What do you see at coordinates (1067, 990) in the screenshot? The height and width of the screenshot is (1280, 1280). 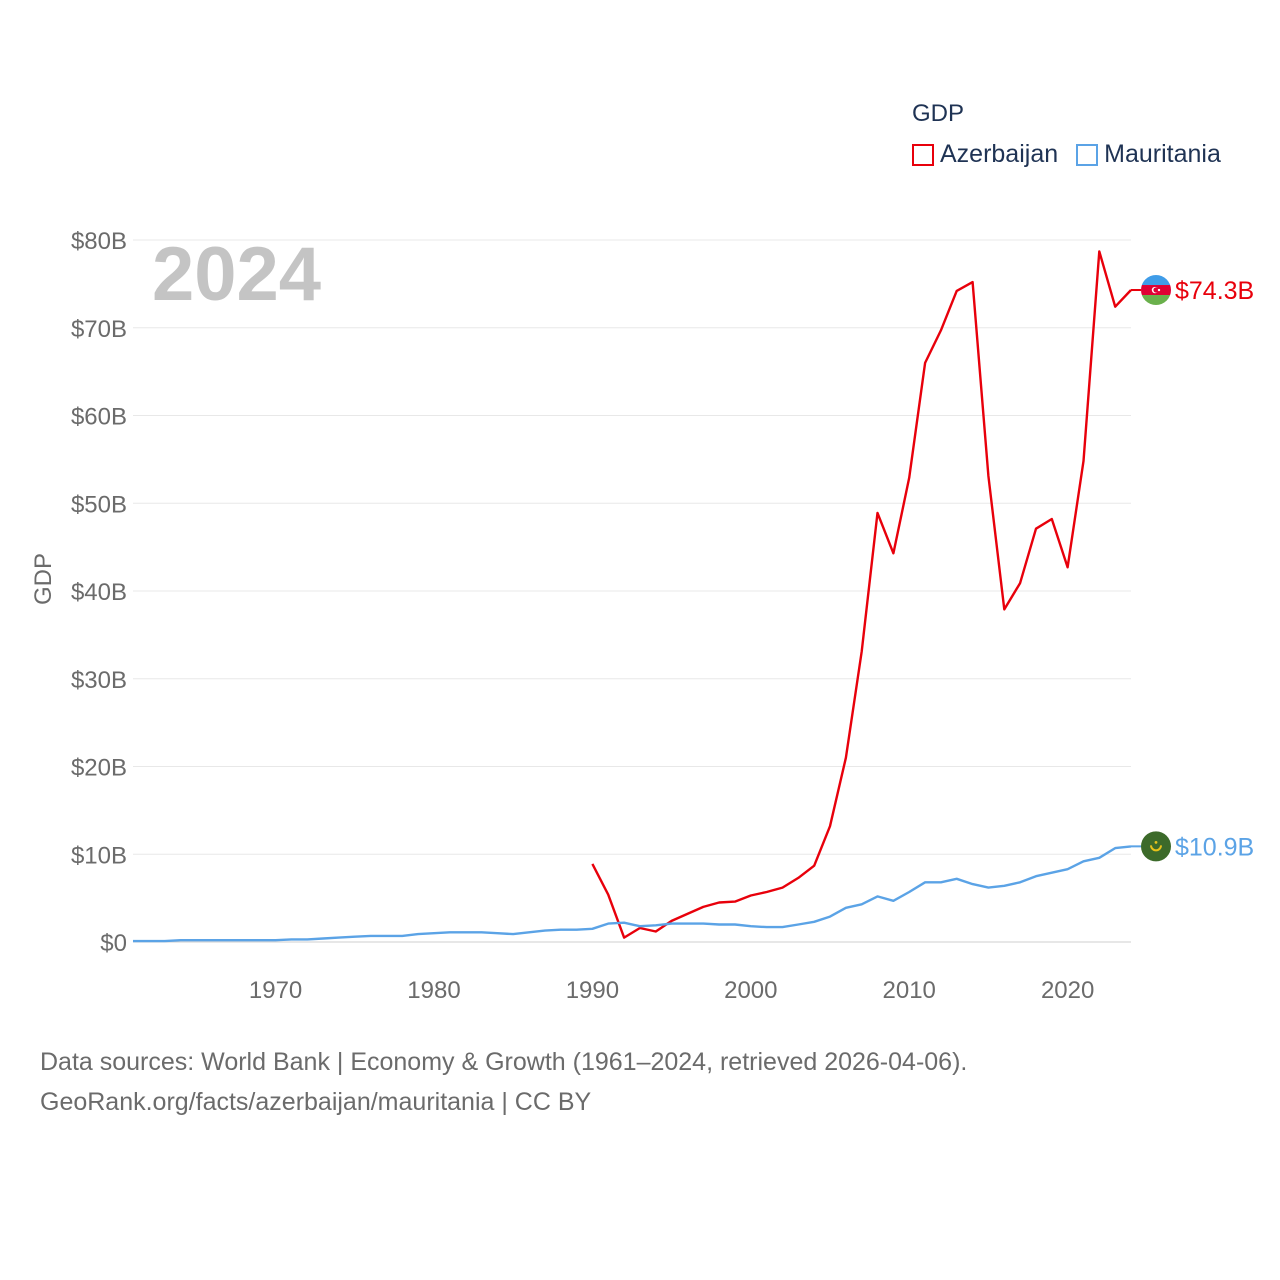 I see `x-tick-label: 2020` at bounding box center [1067, 990].